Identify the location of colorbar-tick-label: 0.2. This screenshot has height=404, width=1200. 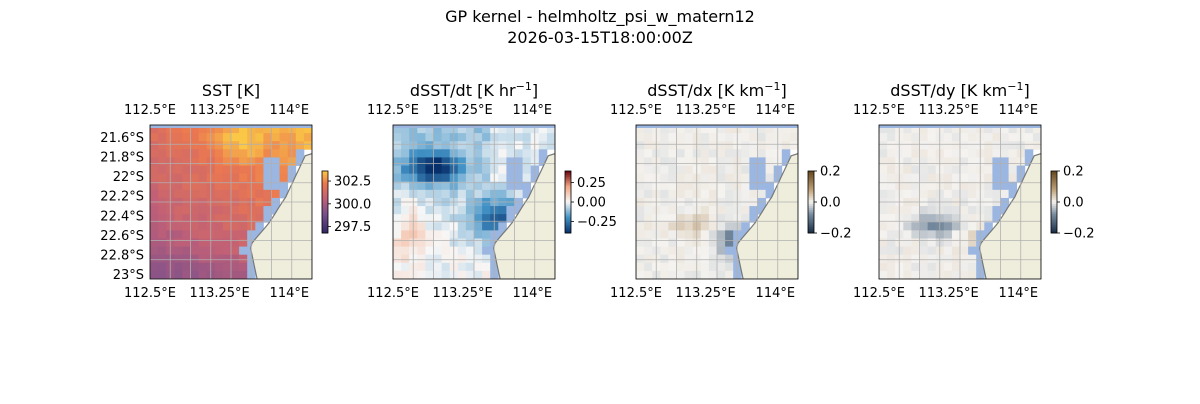
(830, 172).